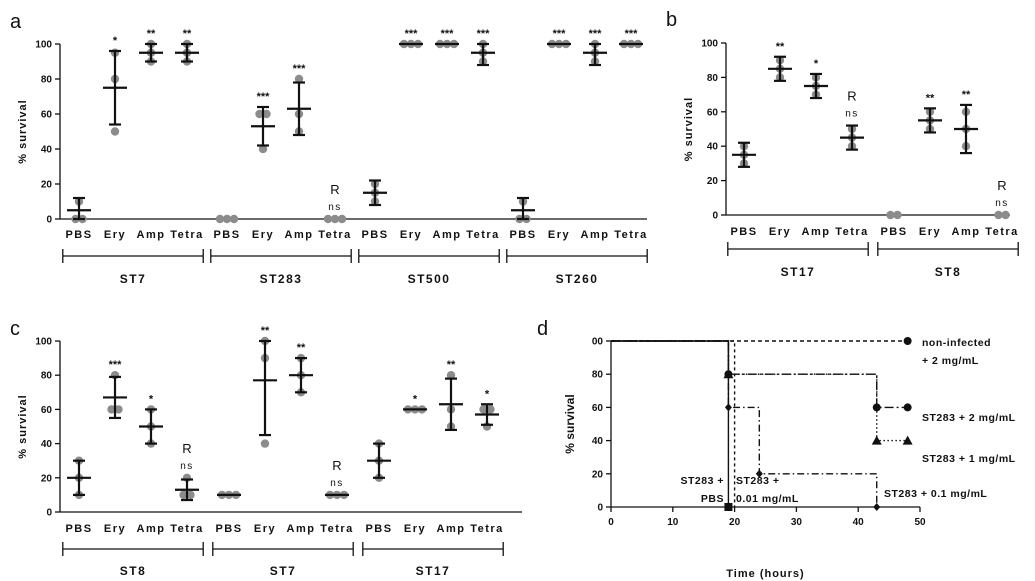 Image resolution: width=1035 pixels, height=581 pixels. I want to click on panel-c-ytick-label: 20, so click(47, 478).